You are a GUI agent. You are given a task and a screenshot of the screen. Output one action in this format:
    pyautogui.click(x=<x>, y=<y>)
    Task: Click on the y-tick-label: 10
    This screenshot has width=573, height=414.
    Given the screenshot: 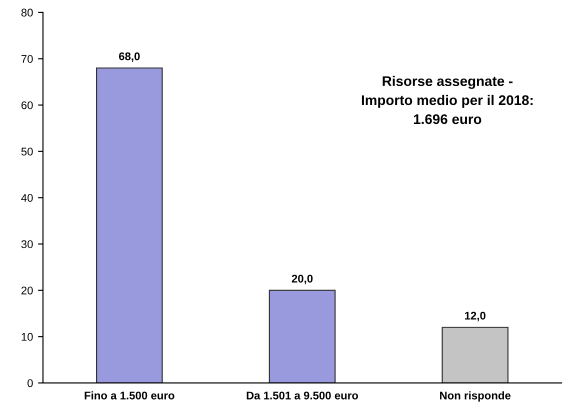 What is the action you would take?
    pyautogui.click(x=27, y=336)
    